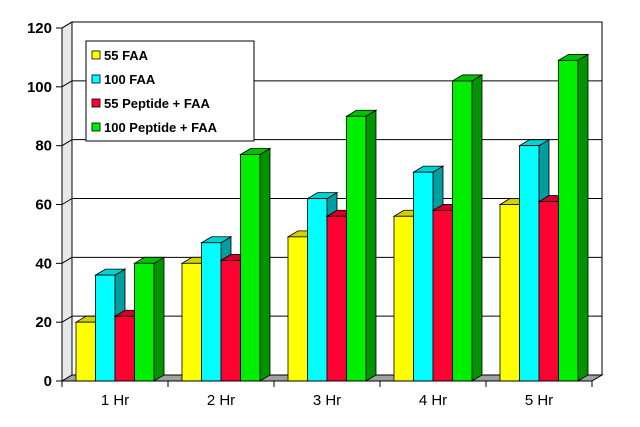 This screenshot has width=640, height=427. Describe the element at coordinates (43, 263) in the screenshot. I see `y-tick-label: 40` at that location.